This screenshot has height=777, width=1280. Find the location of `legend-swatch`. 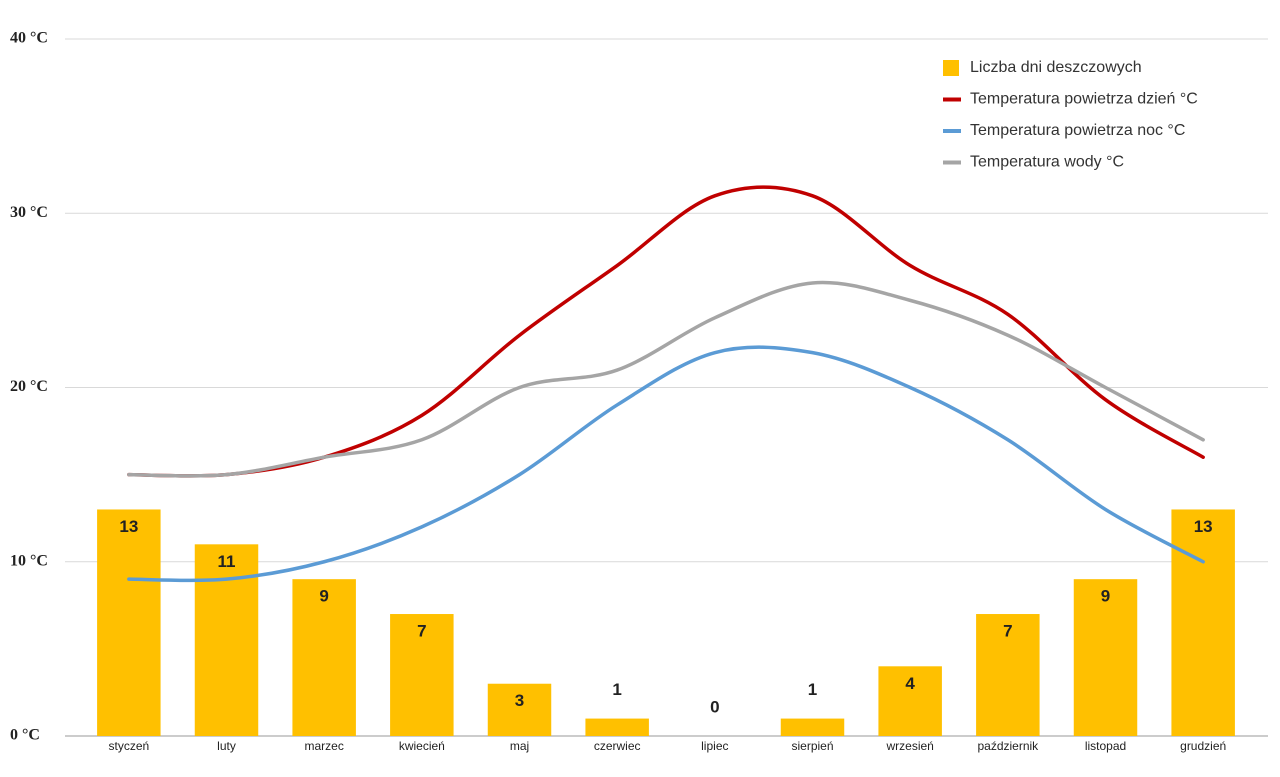

legend-swatch is located at coordinates (951, 68).